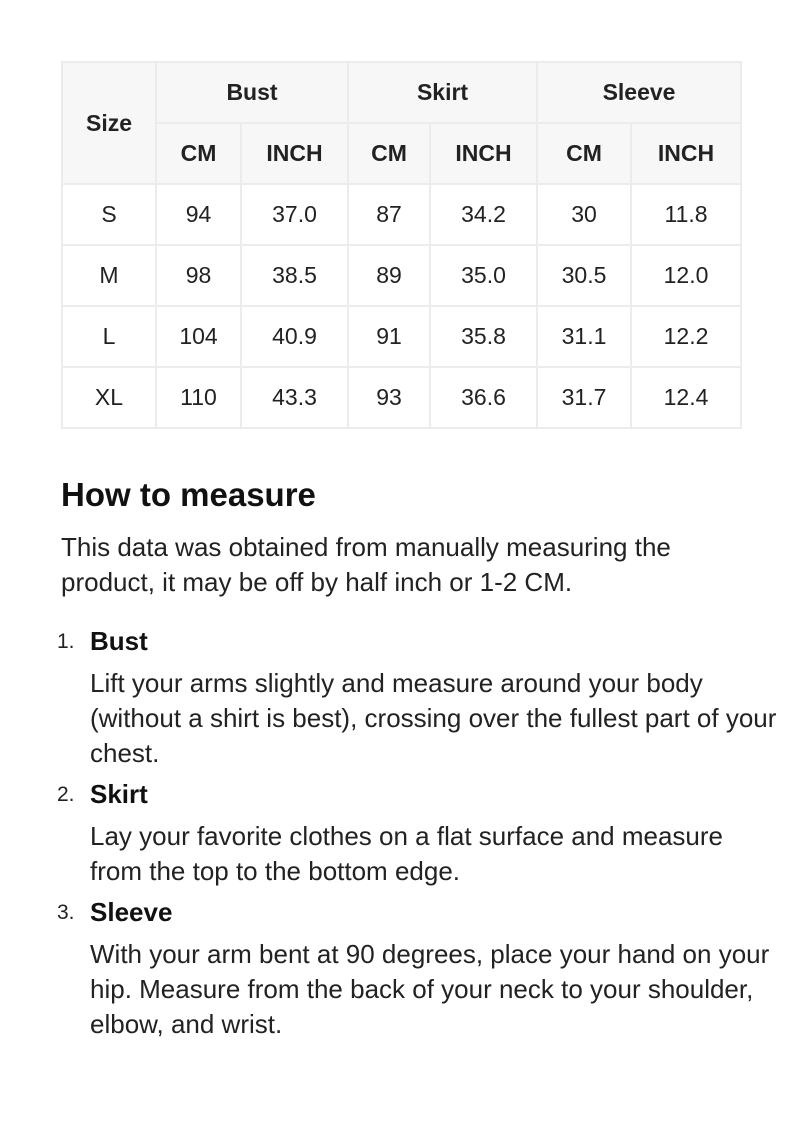 The height and width of the screenshot is (1122, 800). Describe the element at coordinates (584, 336) in the screenshot. I see `value-cell: 31.1` at that location.